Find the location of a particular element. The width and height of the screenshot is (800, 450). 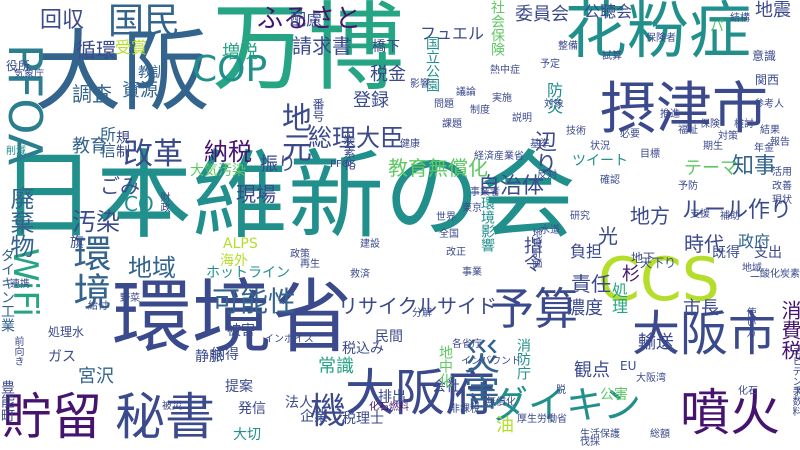

cloud-word: 辺り is located at coordinates (543, 152).